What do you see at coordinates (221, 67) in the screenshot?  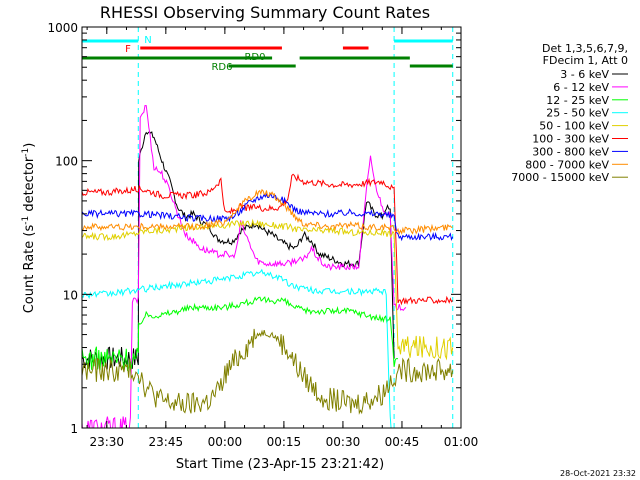 I see `flag-label-rd6: RD6` at bounding box center [221, 67].